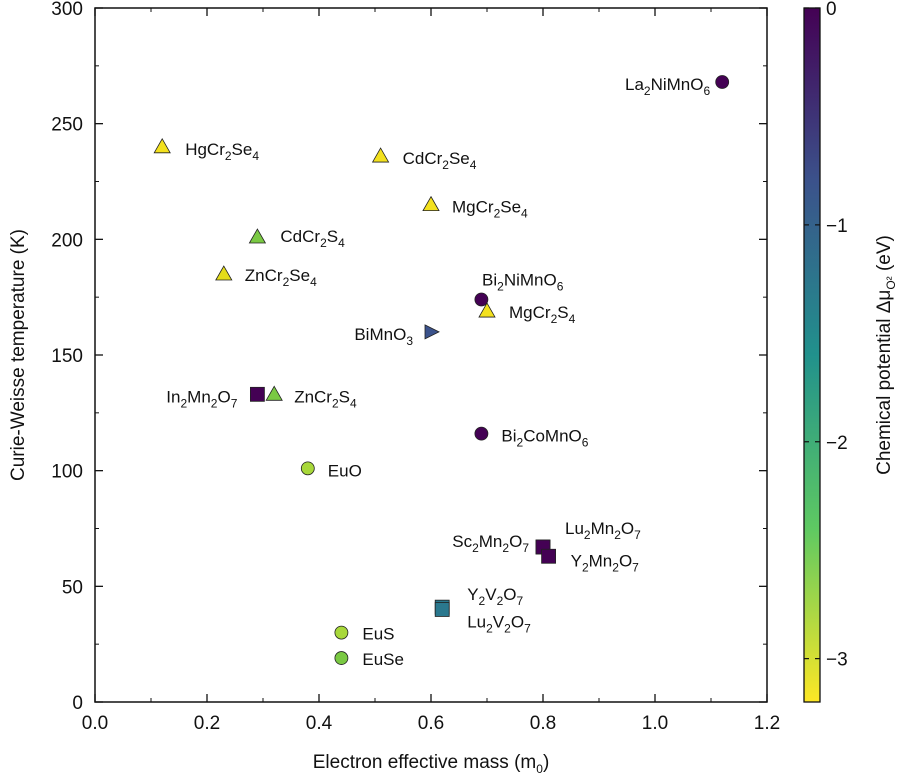 The width and height of the screenshot is (900, 774). Describe the element at coordinates (281, 277) in the screenshot. I see `label-ZnCr2Se4: ZnCr2Se4` at that location.